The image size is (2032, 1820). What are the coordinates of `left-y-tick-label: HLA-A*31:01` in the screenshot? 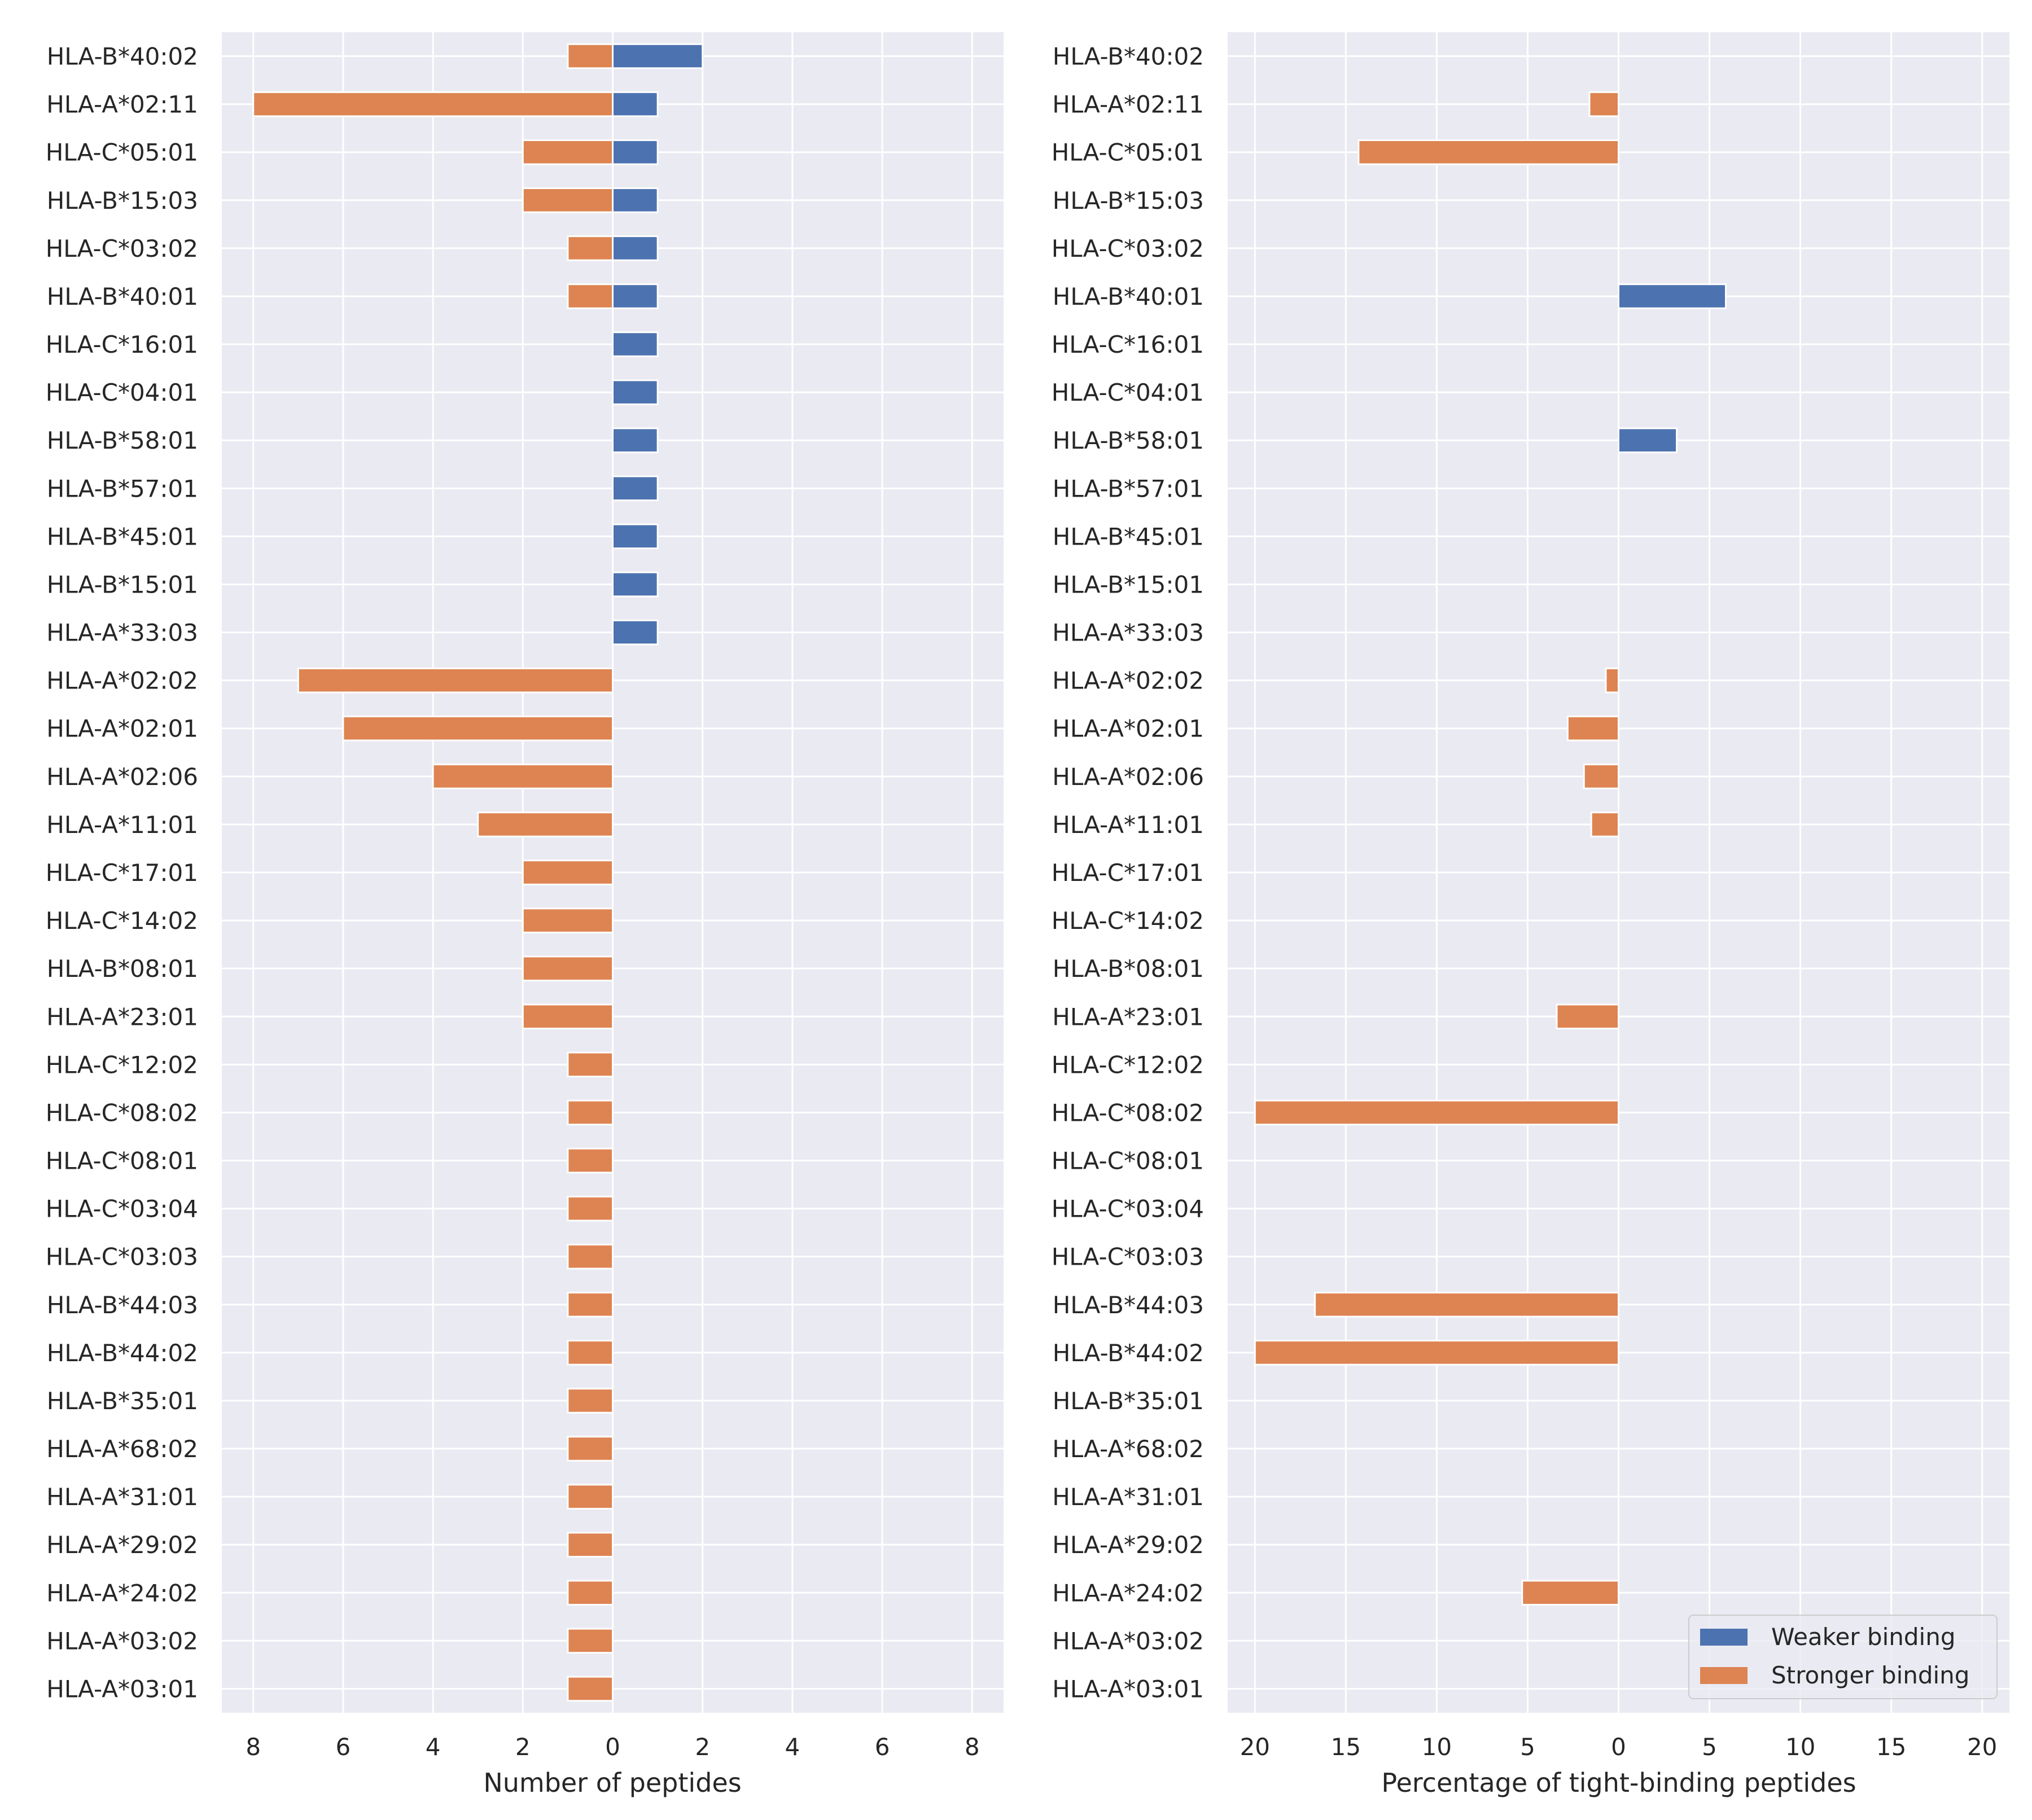 It's located at (122, 1497).